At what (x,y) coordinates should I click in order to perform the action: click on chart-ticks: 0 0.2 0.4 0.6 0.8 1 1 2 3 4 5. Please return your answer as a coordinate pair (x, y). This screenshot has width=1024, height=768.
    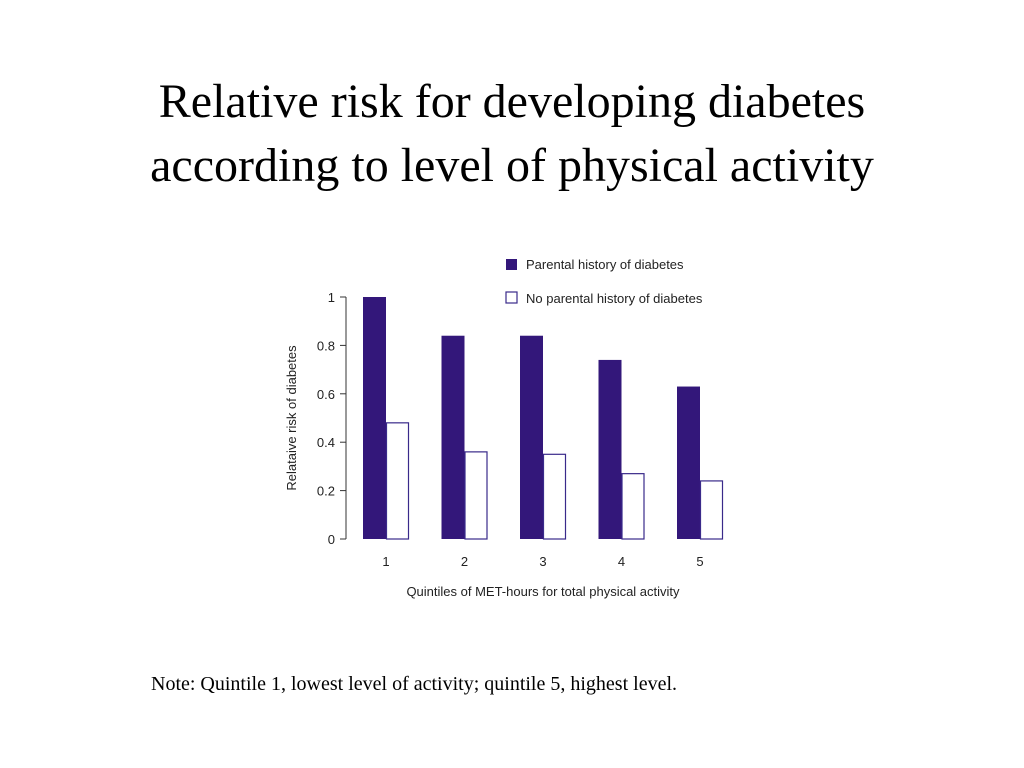
    Looking at the image, I should click on (510, 429).